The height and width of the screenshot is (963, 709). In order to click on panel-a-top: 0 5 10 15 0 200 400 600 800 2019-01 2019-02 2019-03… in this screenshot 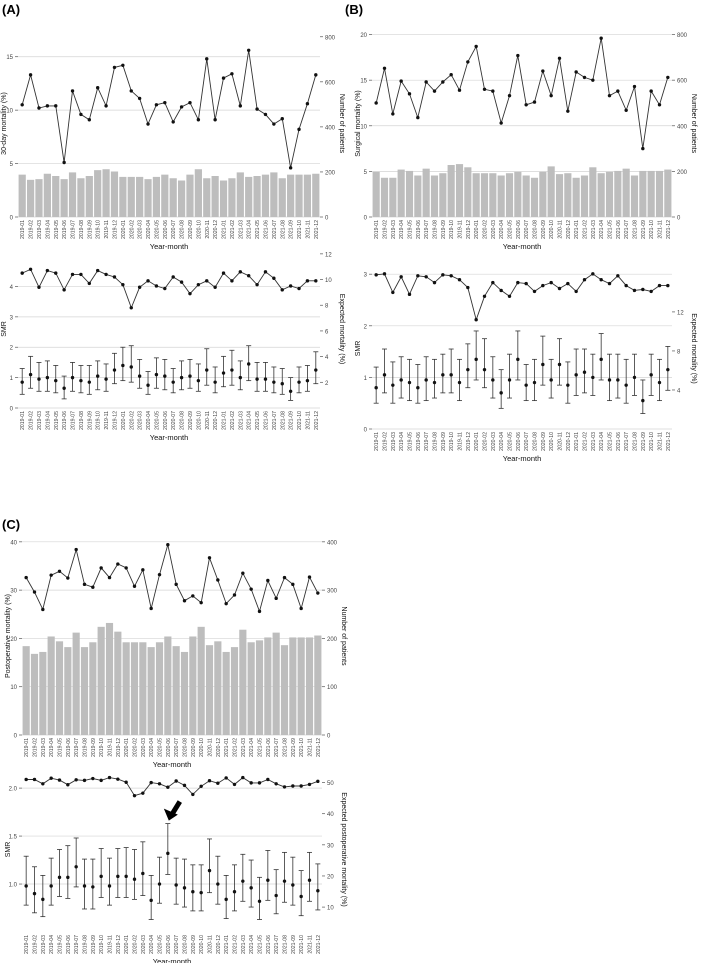, I will do `click(173, 143)`.